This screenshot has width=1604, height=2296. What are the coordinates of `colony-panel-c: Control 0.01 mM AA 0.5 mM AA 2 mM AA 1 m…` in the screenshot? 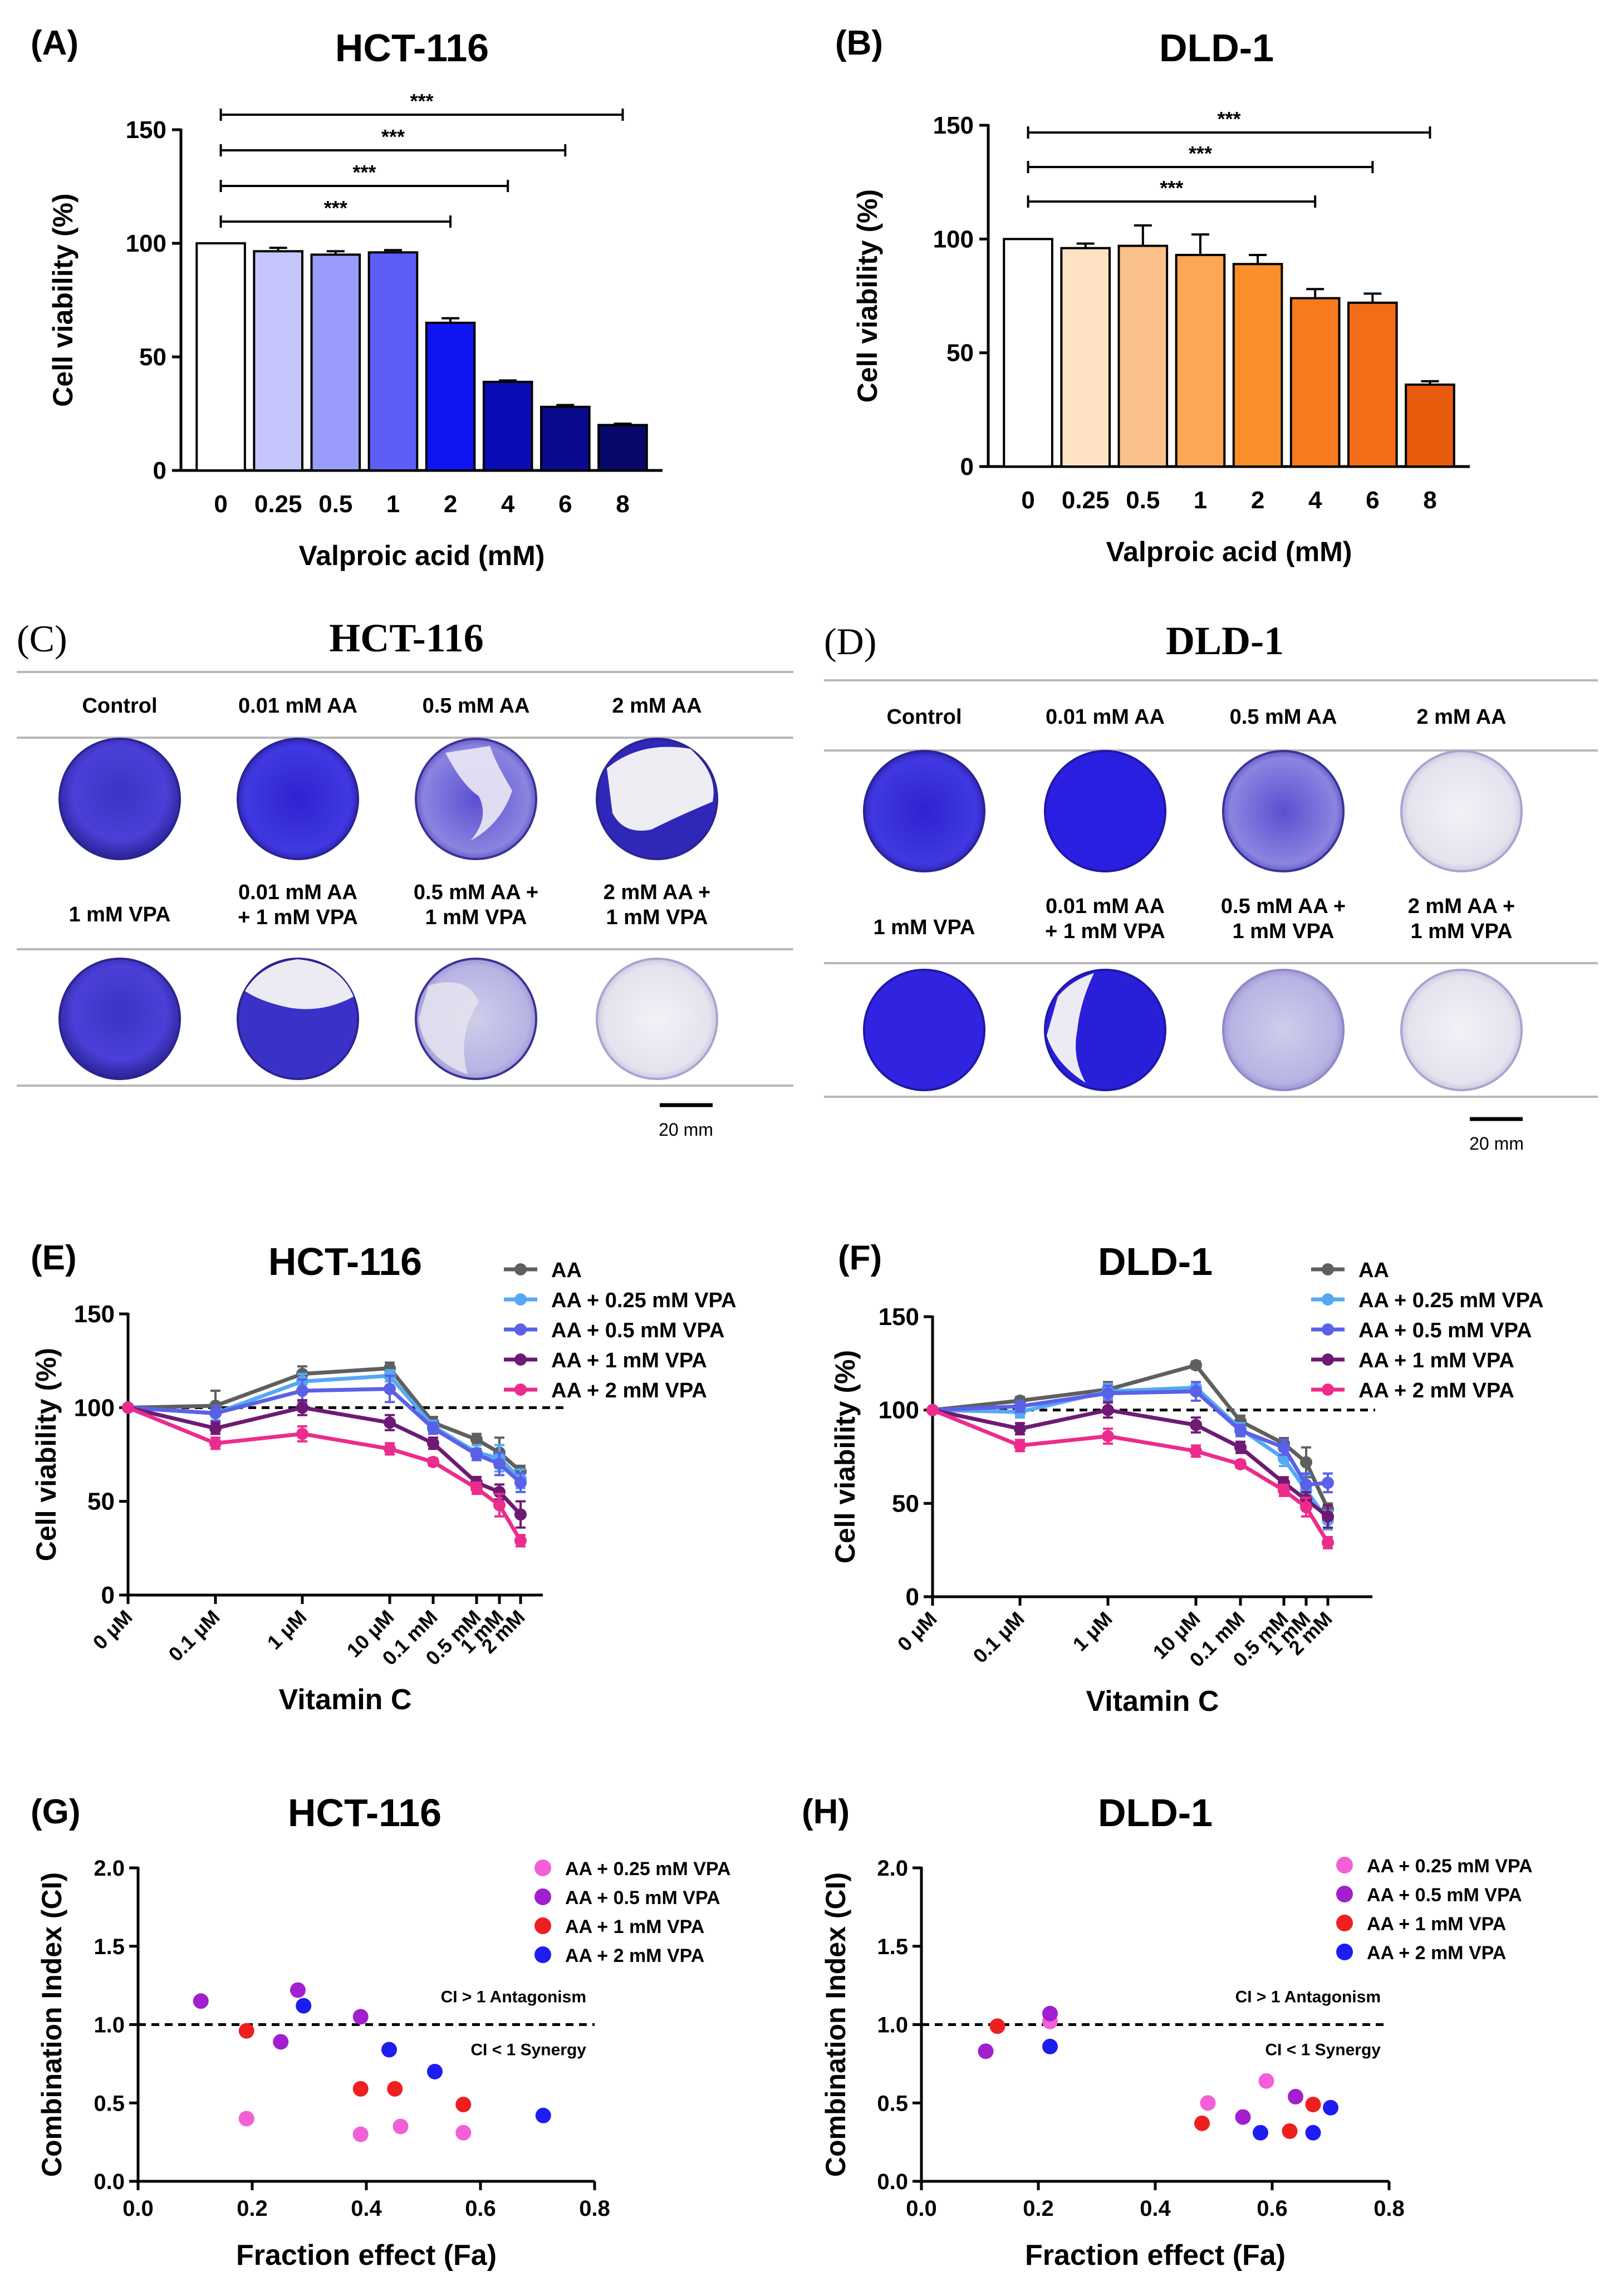 It's located at (405, 905).